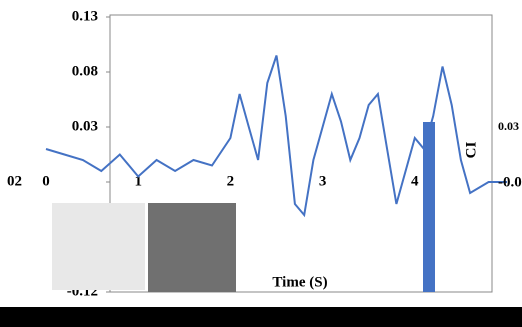 The width and height of the screenshot is (522, 327). Describe the element at coordinates (471, 150) in the screenshot. I see `y2-axis-title: CI` at that location.